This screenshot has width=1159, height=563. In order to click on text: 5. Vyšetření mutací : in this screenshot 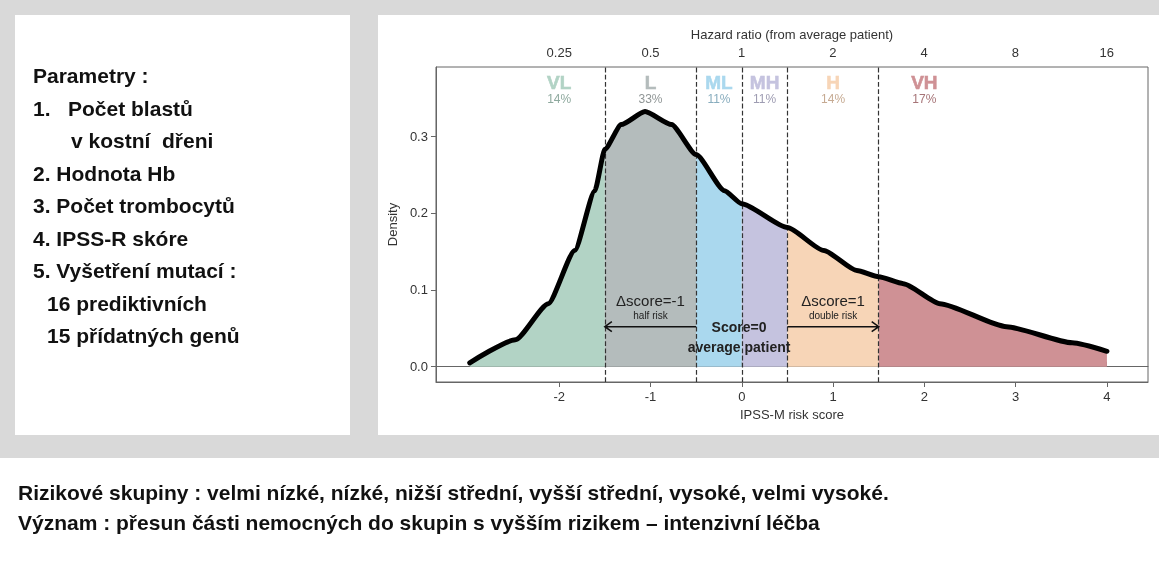, I will do `click(135, 271)`.